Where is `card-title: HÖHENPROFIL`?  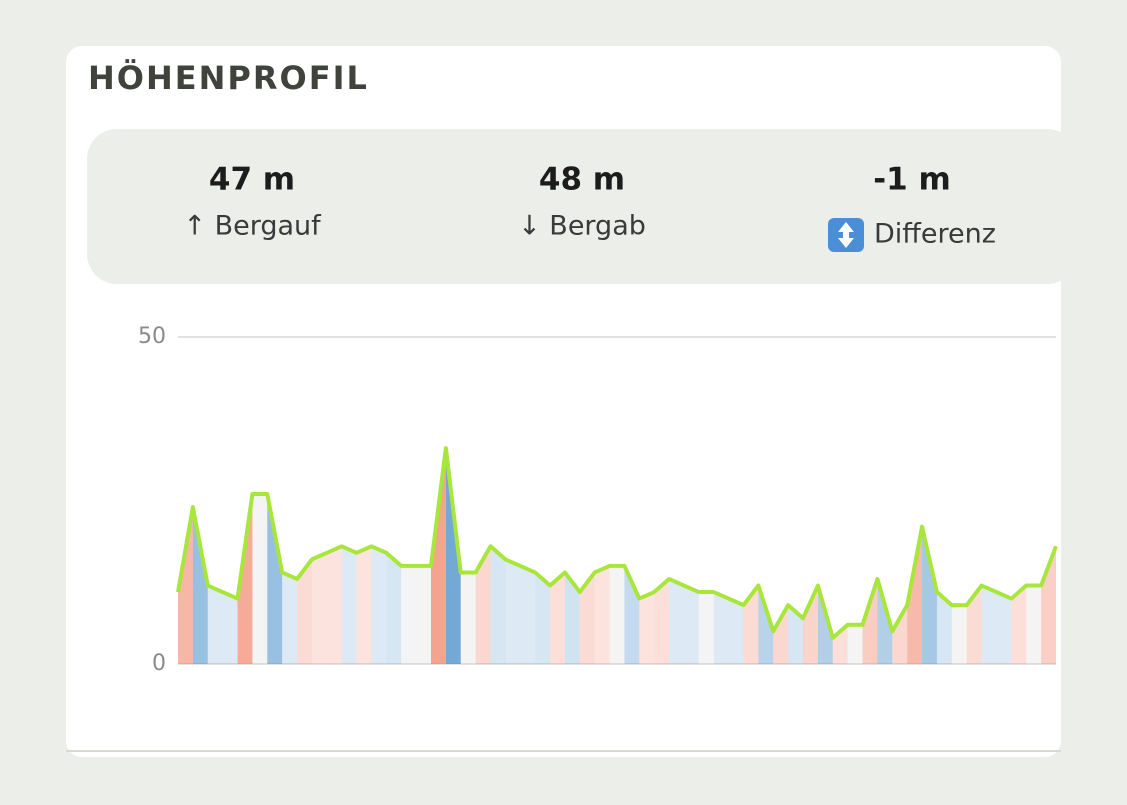
card-title: HÖHENPROFIL is located at coordinates (228, 78).